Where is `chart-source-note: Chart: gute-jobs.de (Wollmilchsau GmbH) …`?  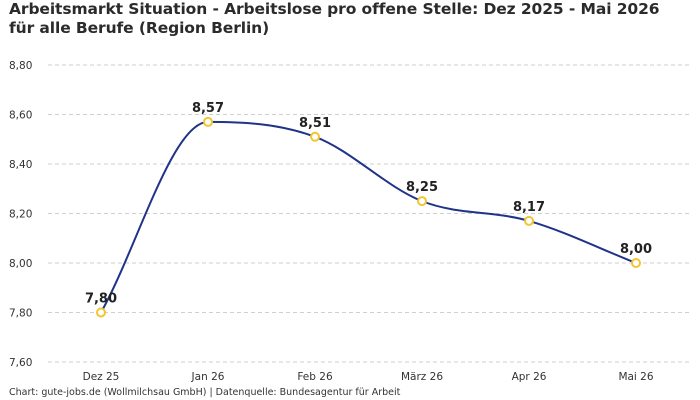
chart-source-note: Chart: gute-jobs.de (Wollmilchsau GmbH) … is located at coordinates (205, 392).